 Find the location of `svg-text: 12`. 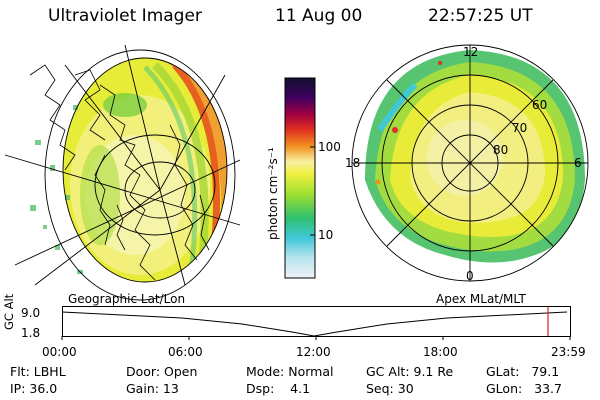

svg-text: 12 is located at coordinates (470, 52).